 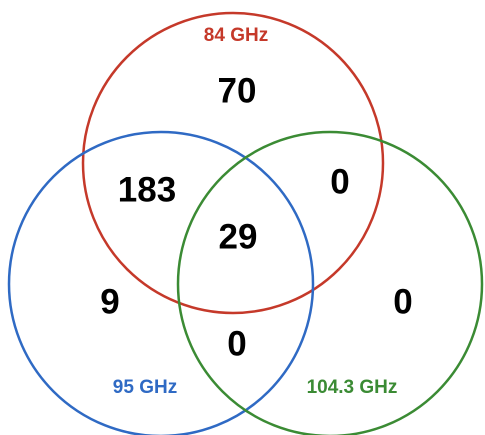 What do you see at coordinates (352, 387) in the screenshot?
I see `set-label: 104.3 GHz` at bounding box center [352, 387].